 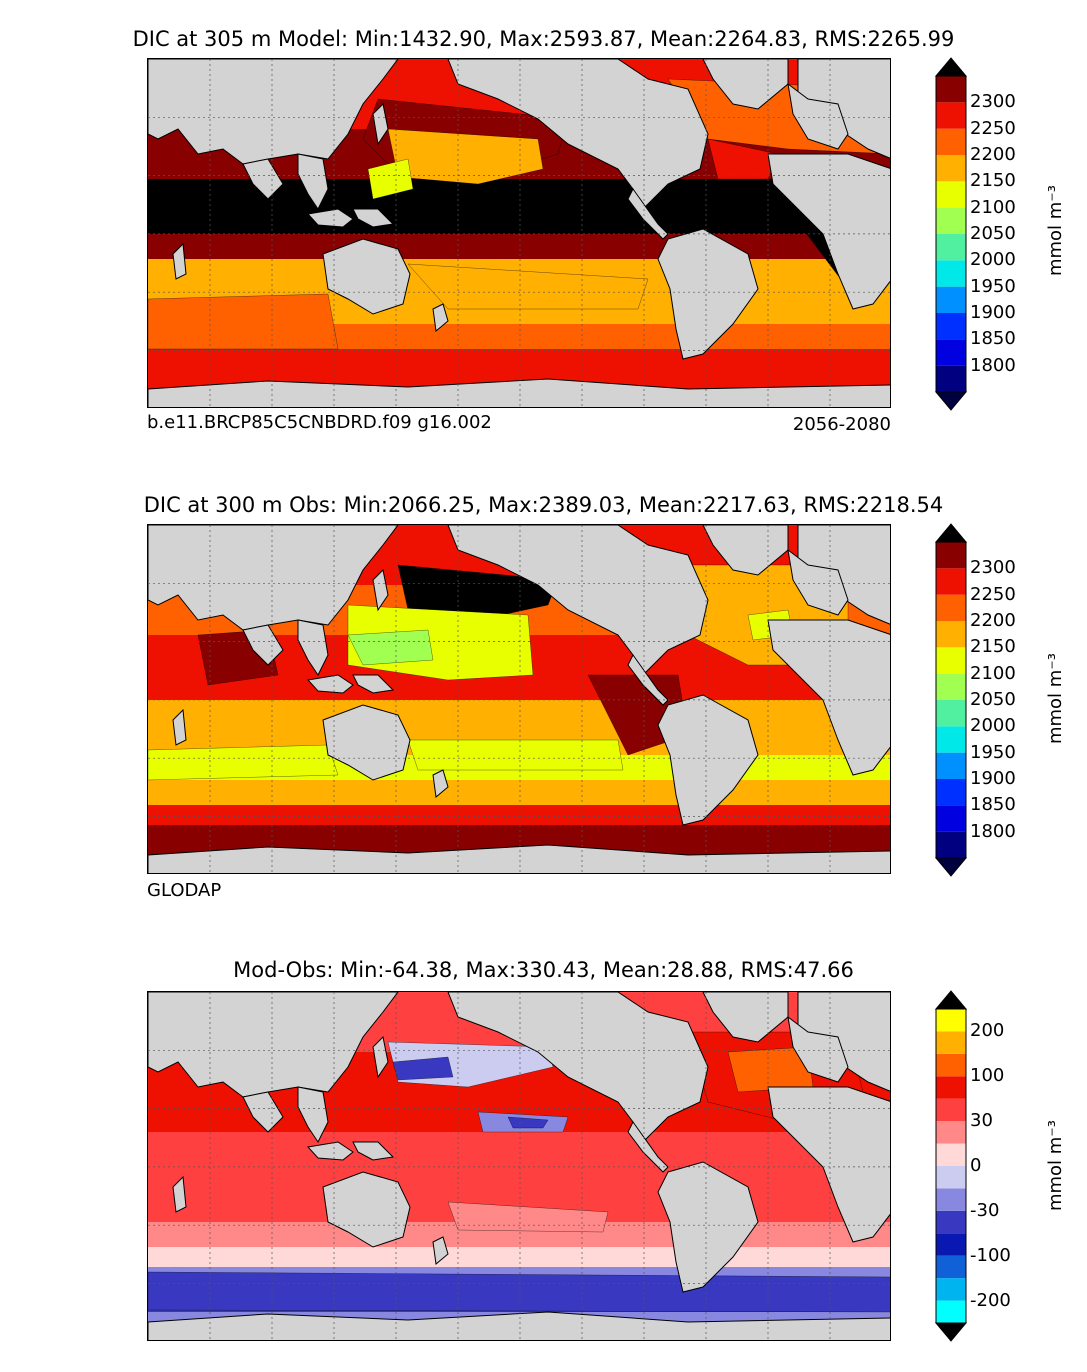 What do you see at coordinates (1056, 1165) in the screenshot?
I see `colorbar-diff-unit: mmol m⁻³` at bounding box center [1056, 1165].